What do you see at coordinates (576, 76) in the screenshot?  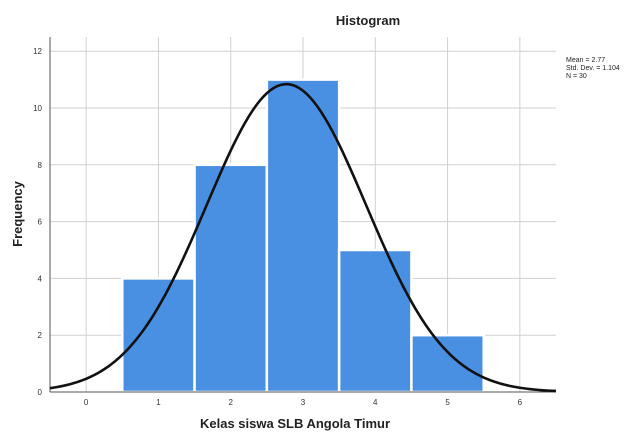 I see `stats-n: N = 30` at bounding box center [576, 76].